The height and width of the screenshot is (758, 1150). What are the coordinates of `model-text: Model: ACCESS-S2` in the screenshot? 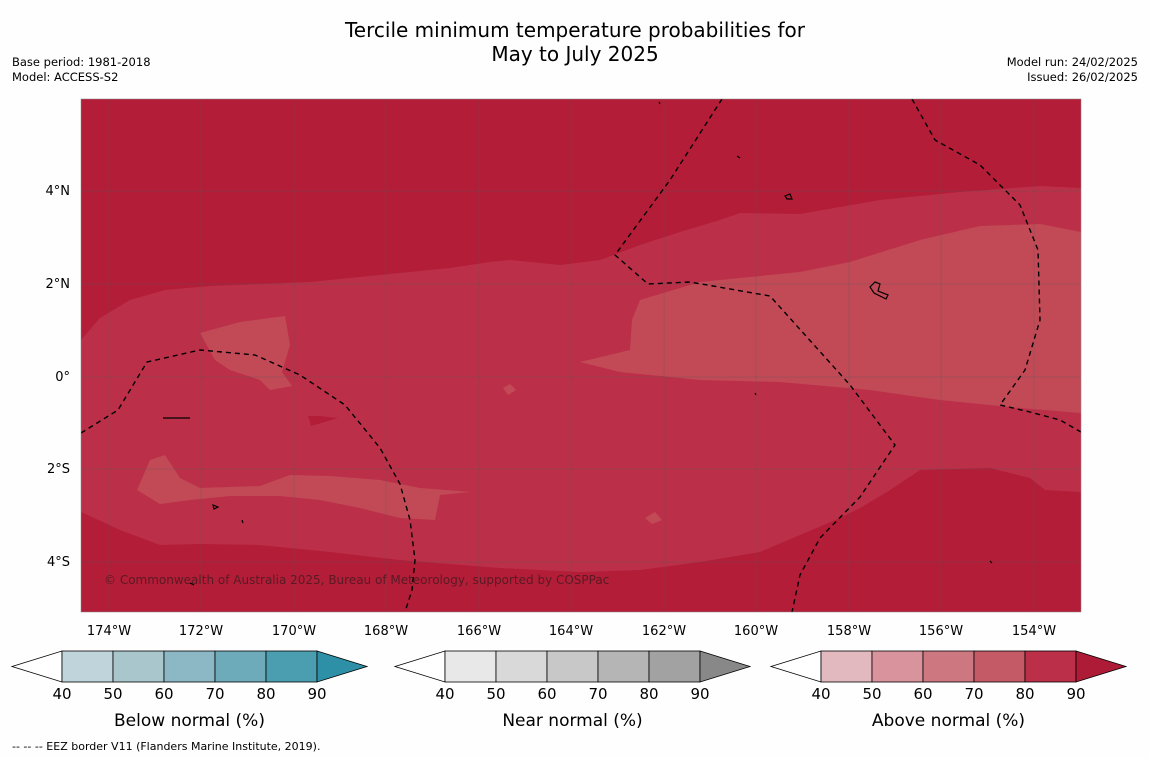 It's located at (65, 77).